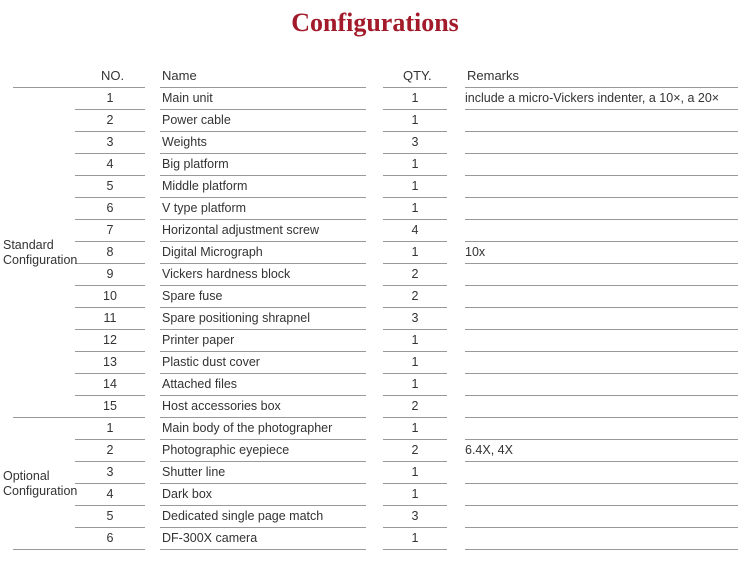 This screenshot has width=750, height=577. What do you see at coordinates (263, 495) in the screenshot?
I see `cell-name: Dark box` at bounding box center [263, 495].